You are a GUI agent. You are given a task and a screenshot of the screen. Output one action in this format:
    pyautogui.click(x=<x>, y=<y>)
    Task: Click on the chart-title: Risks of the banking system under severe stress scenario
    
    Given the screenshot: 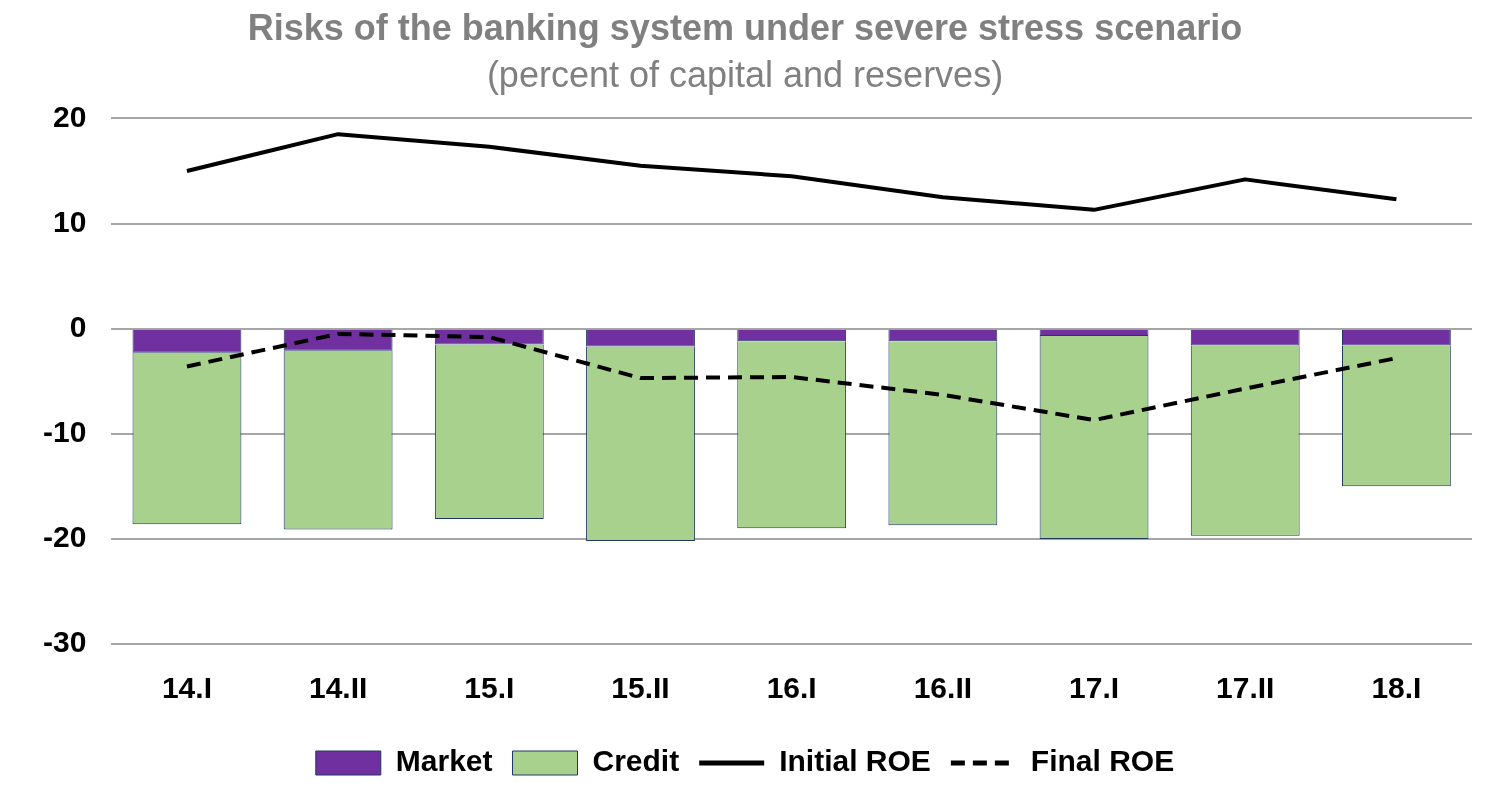 What is the action you would take?
    pyautogui.click(x=745, y=27)
    